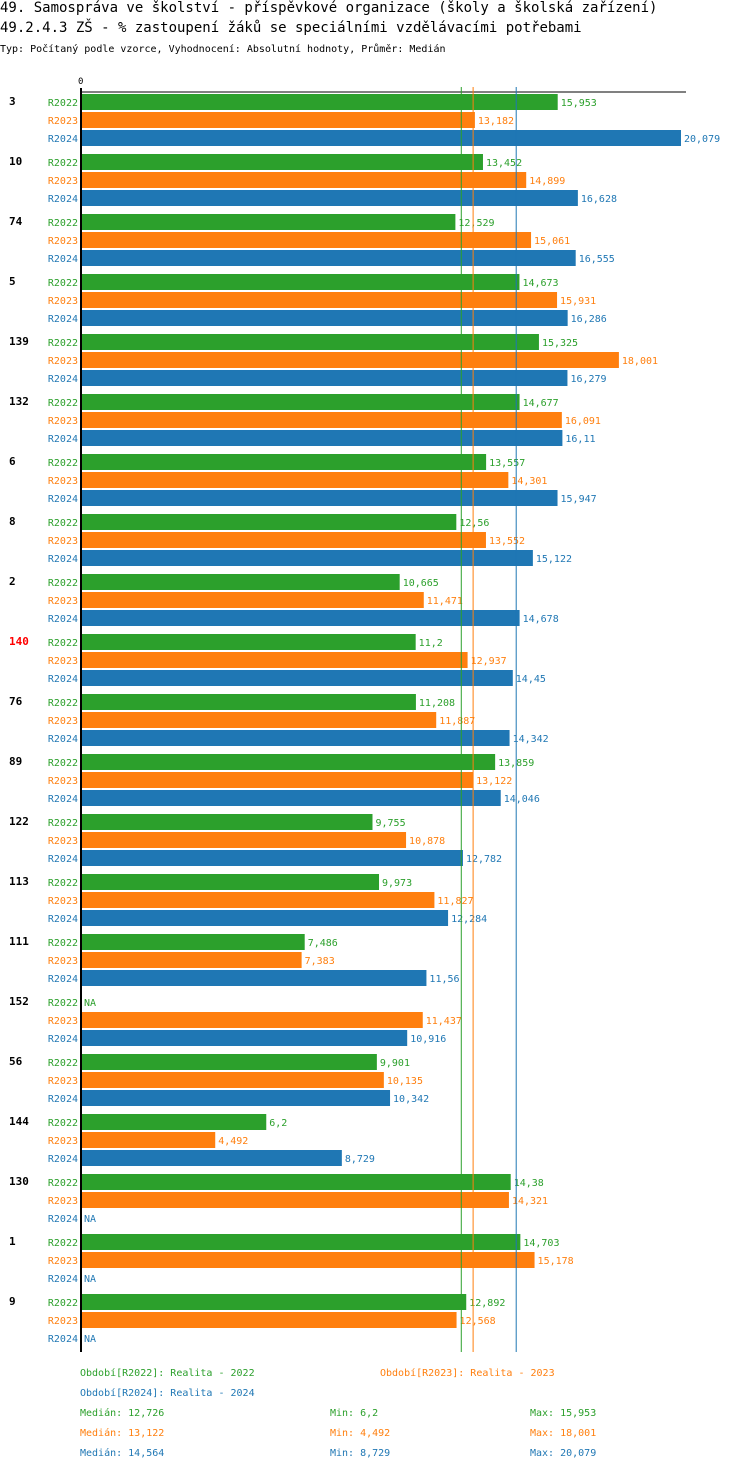 The width and height of the screenshot is (750, 1472). Describe the element at coordinates (455, 901) in the screenshot. I see `data-label: 11,827` at that location.